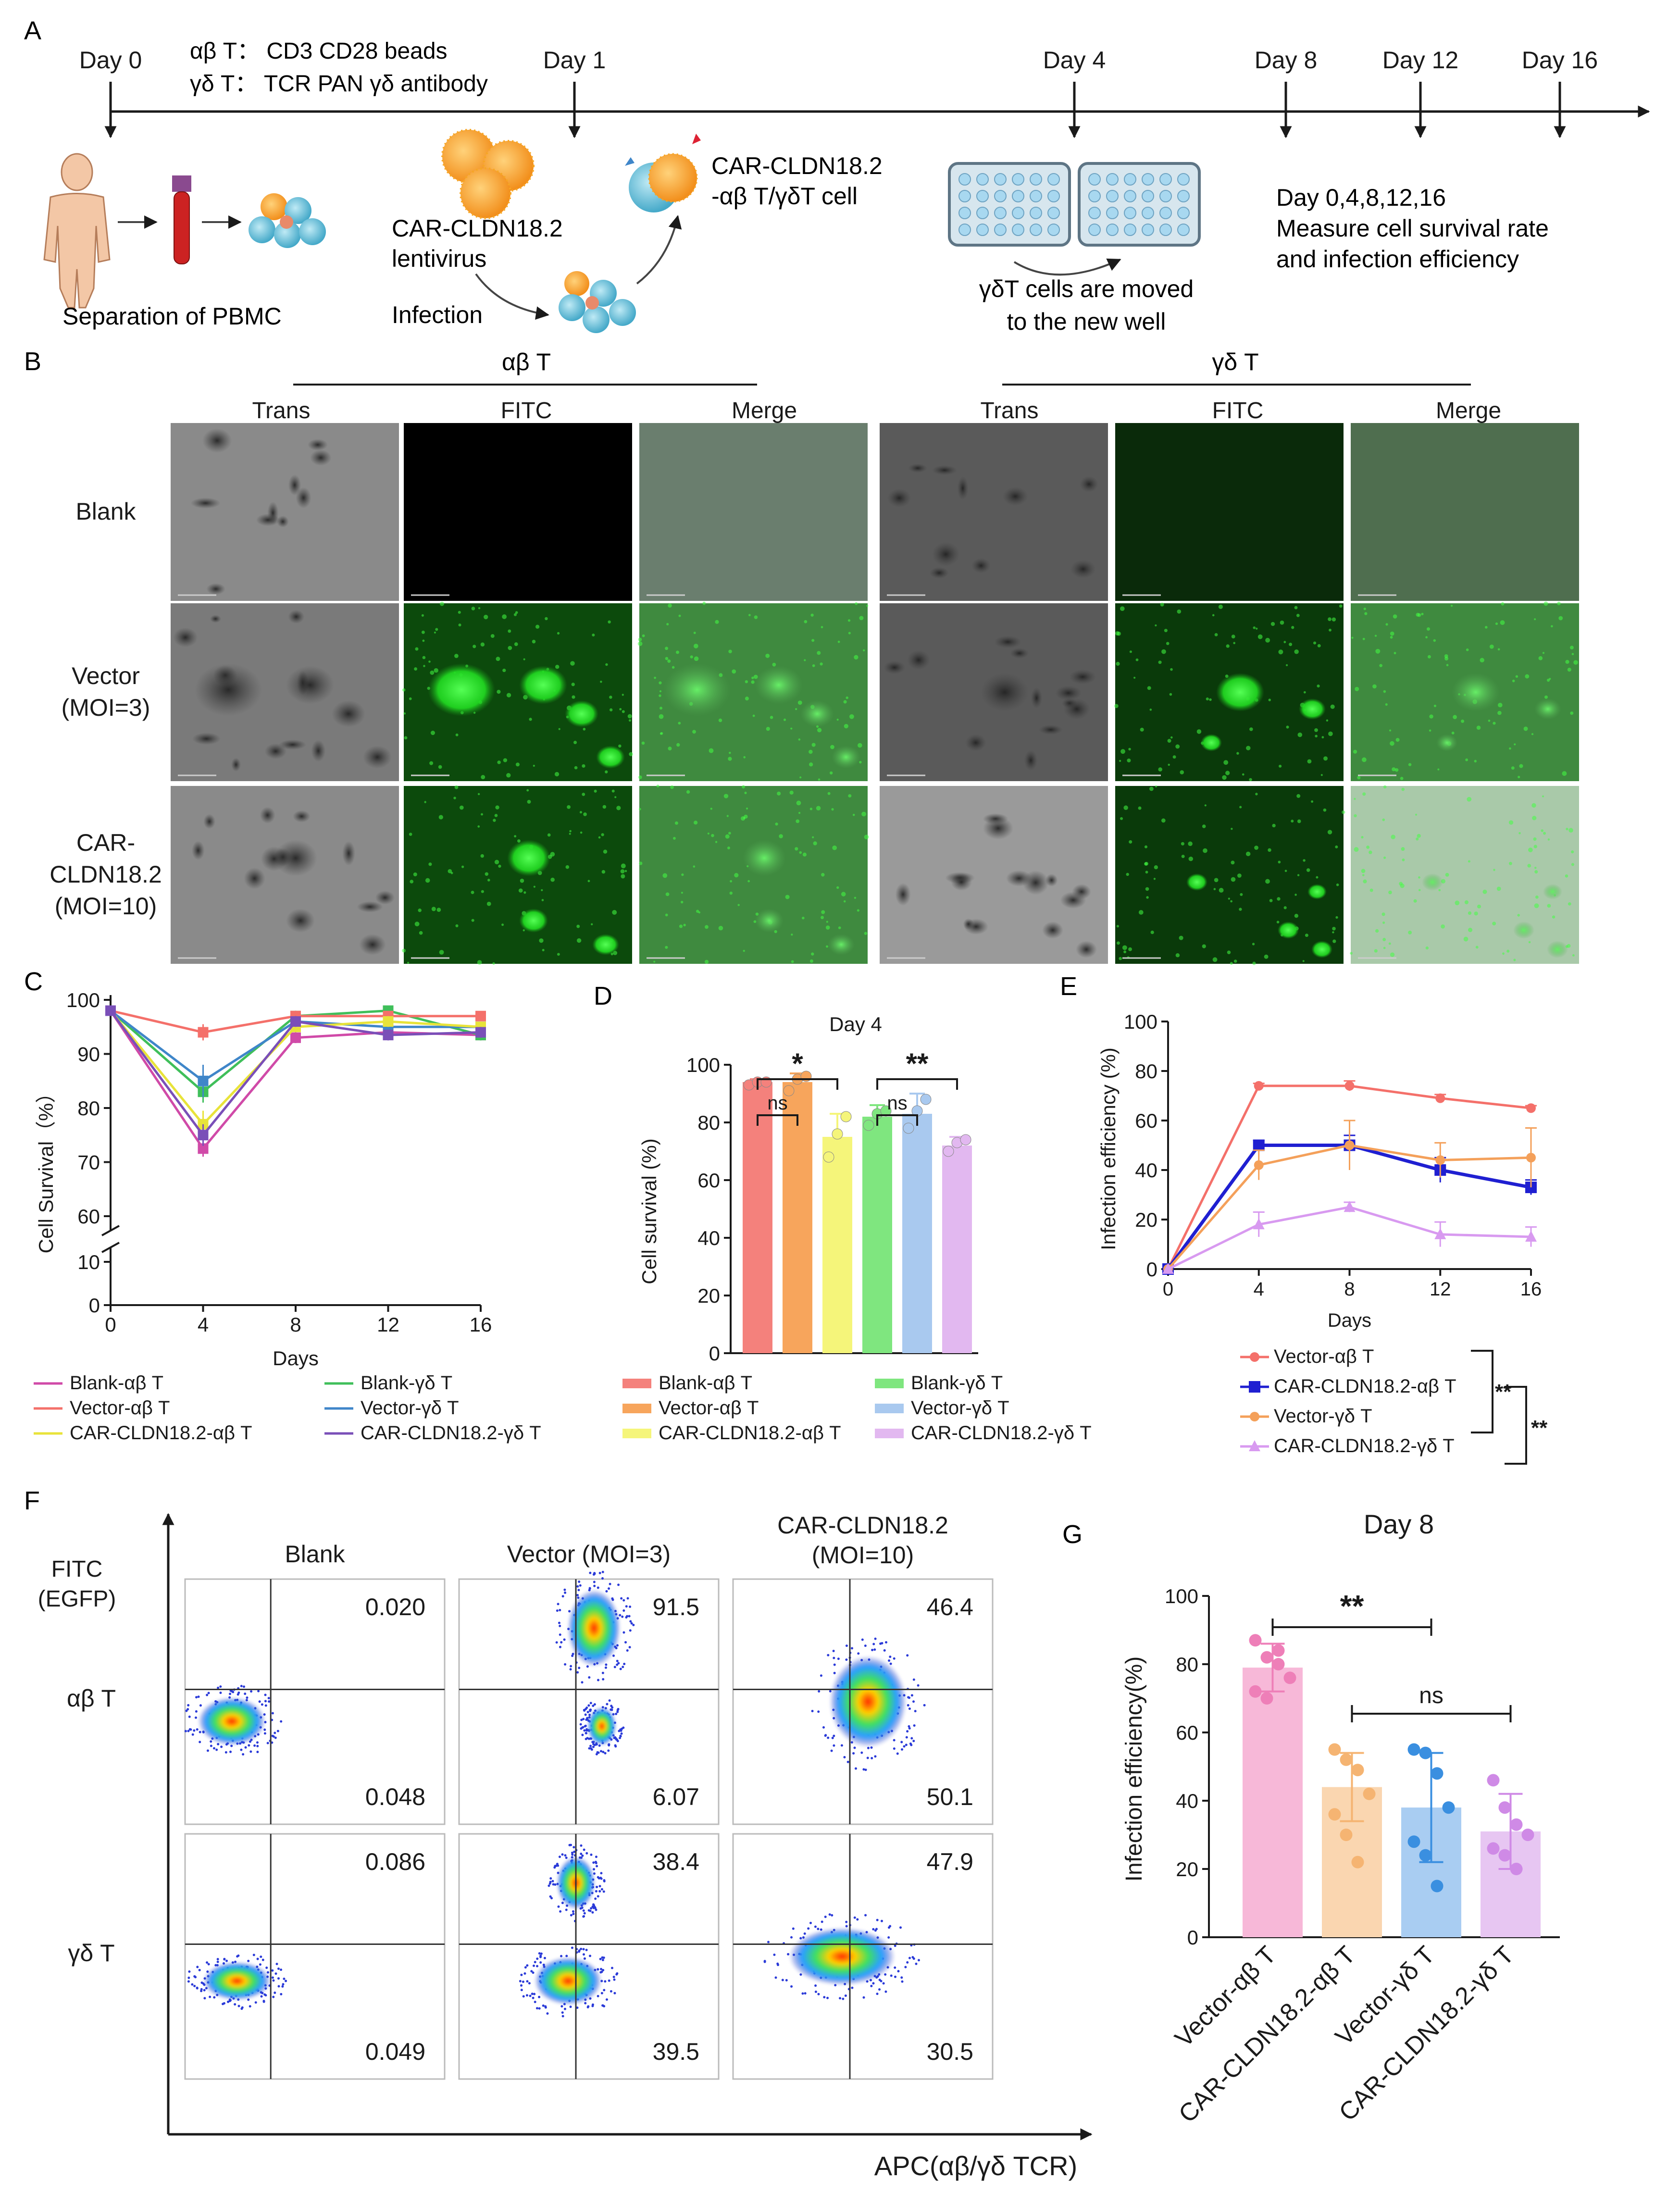  Describe the element at coordinates (526, 362) in the screenshot. I see `group-label-ab: αβ T` at that location.